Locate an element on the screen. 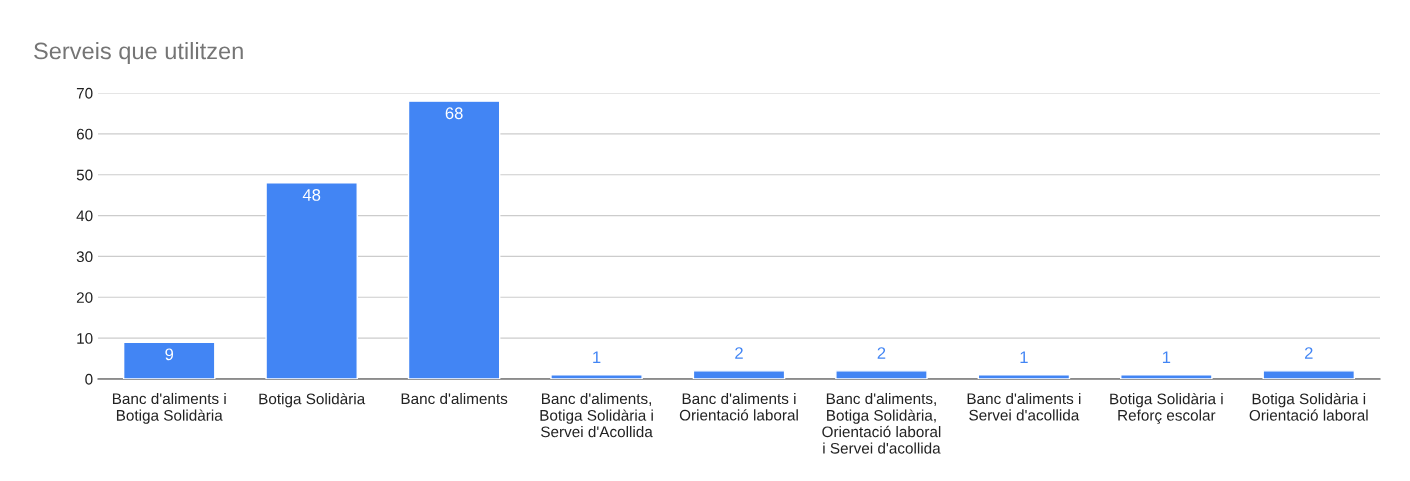  data-label: 68 is located at coordinates (454, 113).